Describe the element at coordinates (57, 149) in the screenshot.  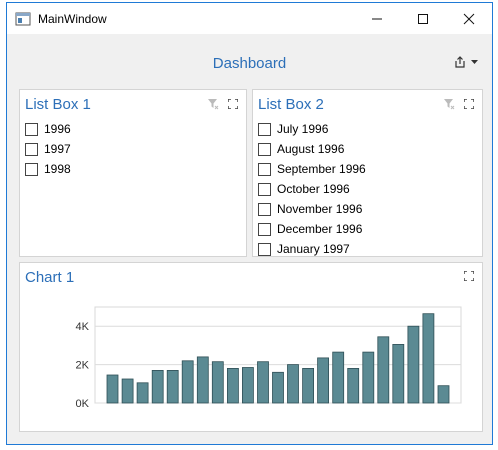
I see `list-item-label: 1997` at that location.